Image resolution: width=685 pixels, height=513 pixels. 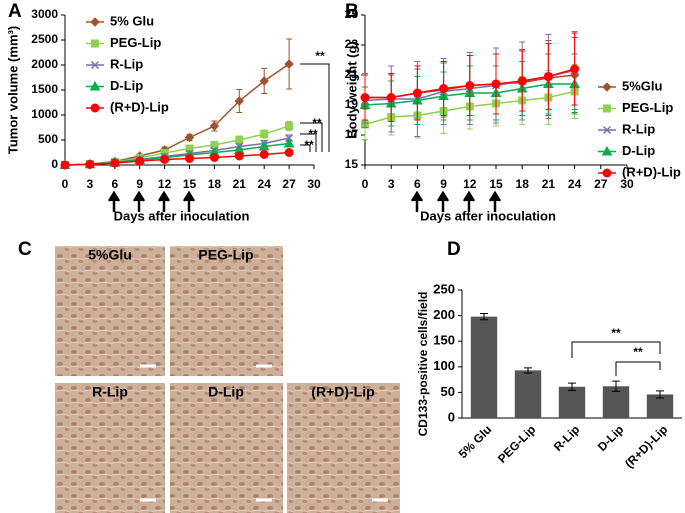 I want to click on micrograph-title: 5%Glu, so click(x=110, y=255).